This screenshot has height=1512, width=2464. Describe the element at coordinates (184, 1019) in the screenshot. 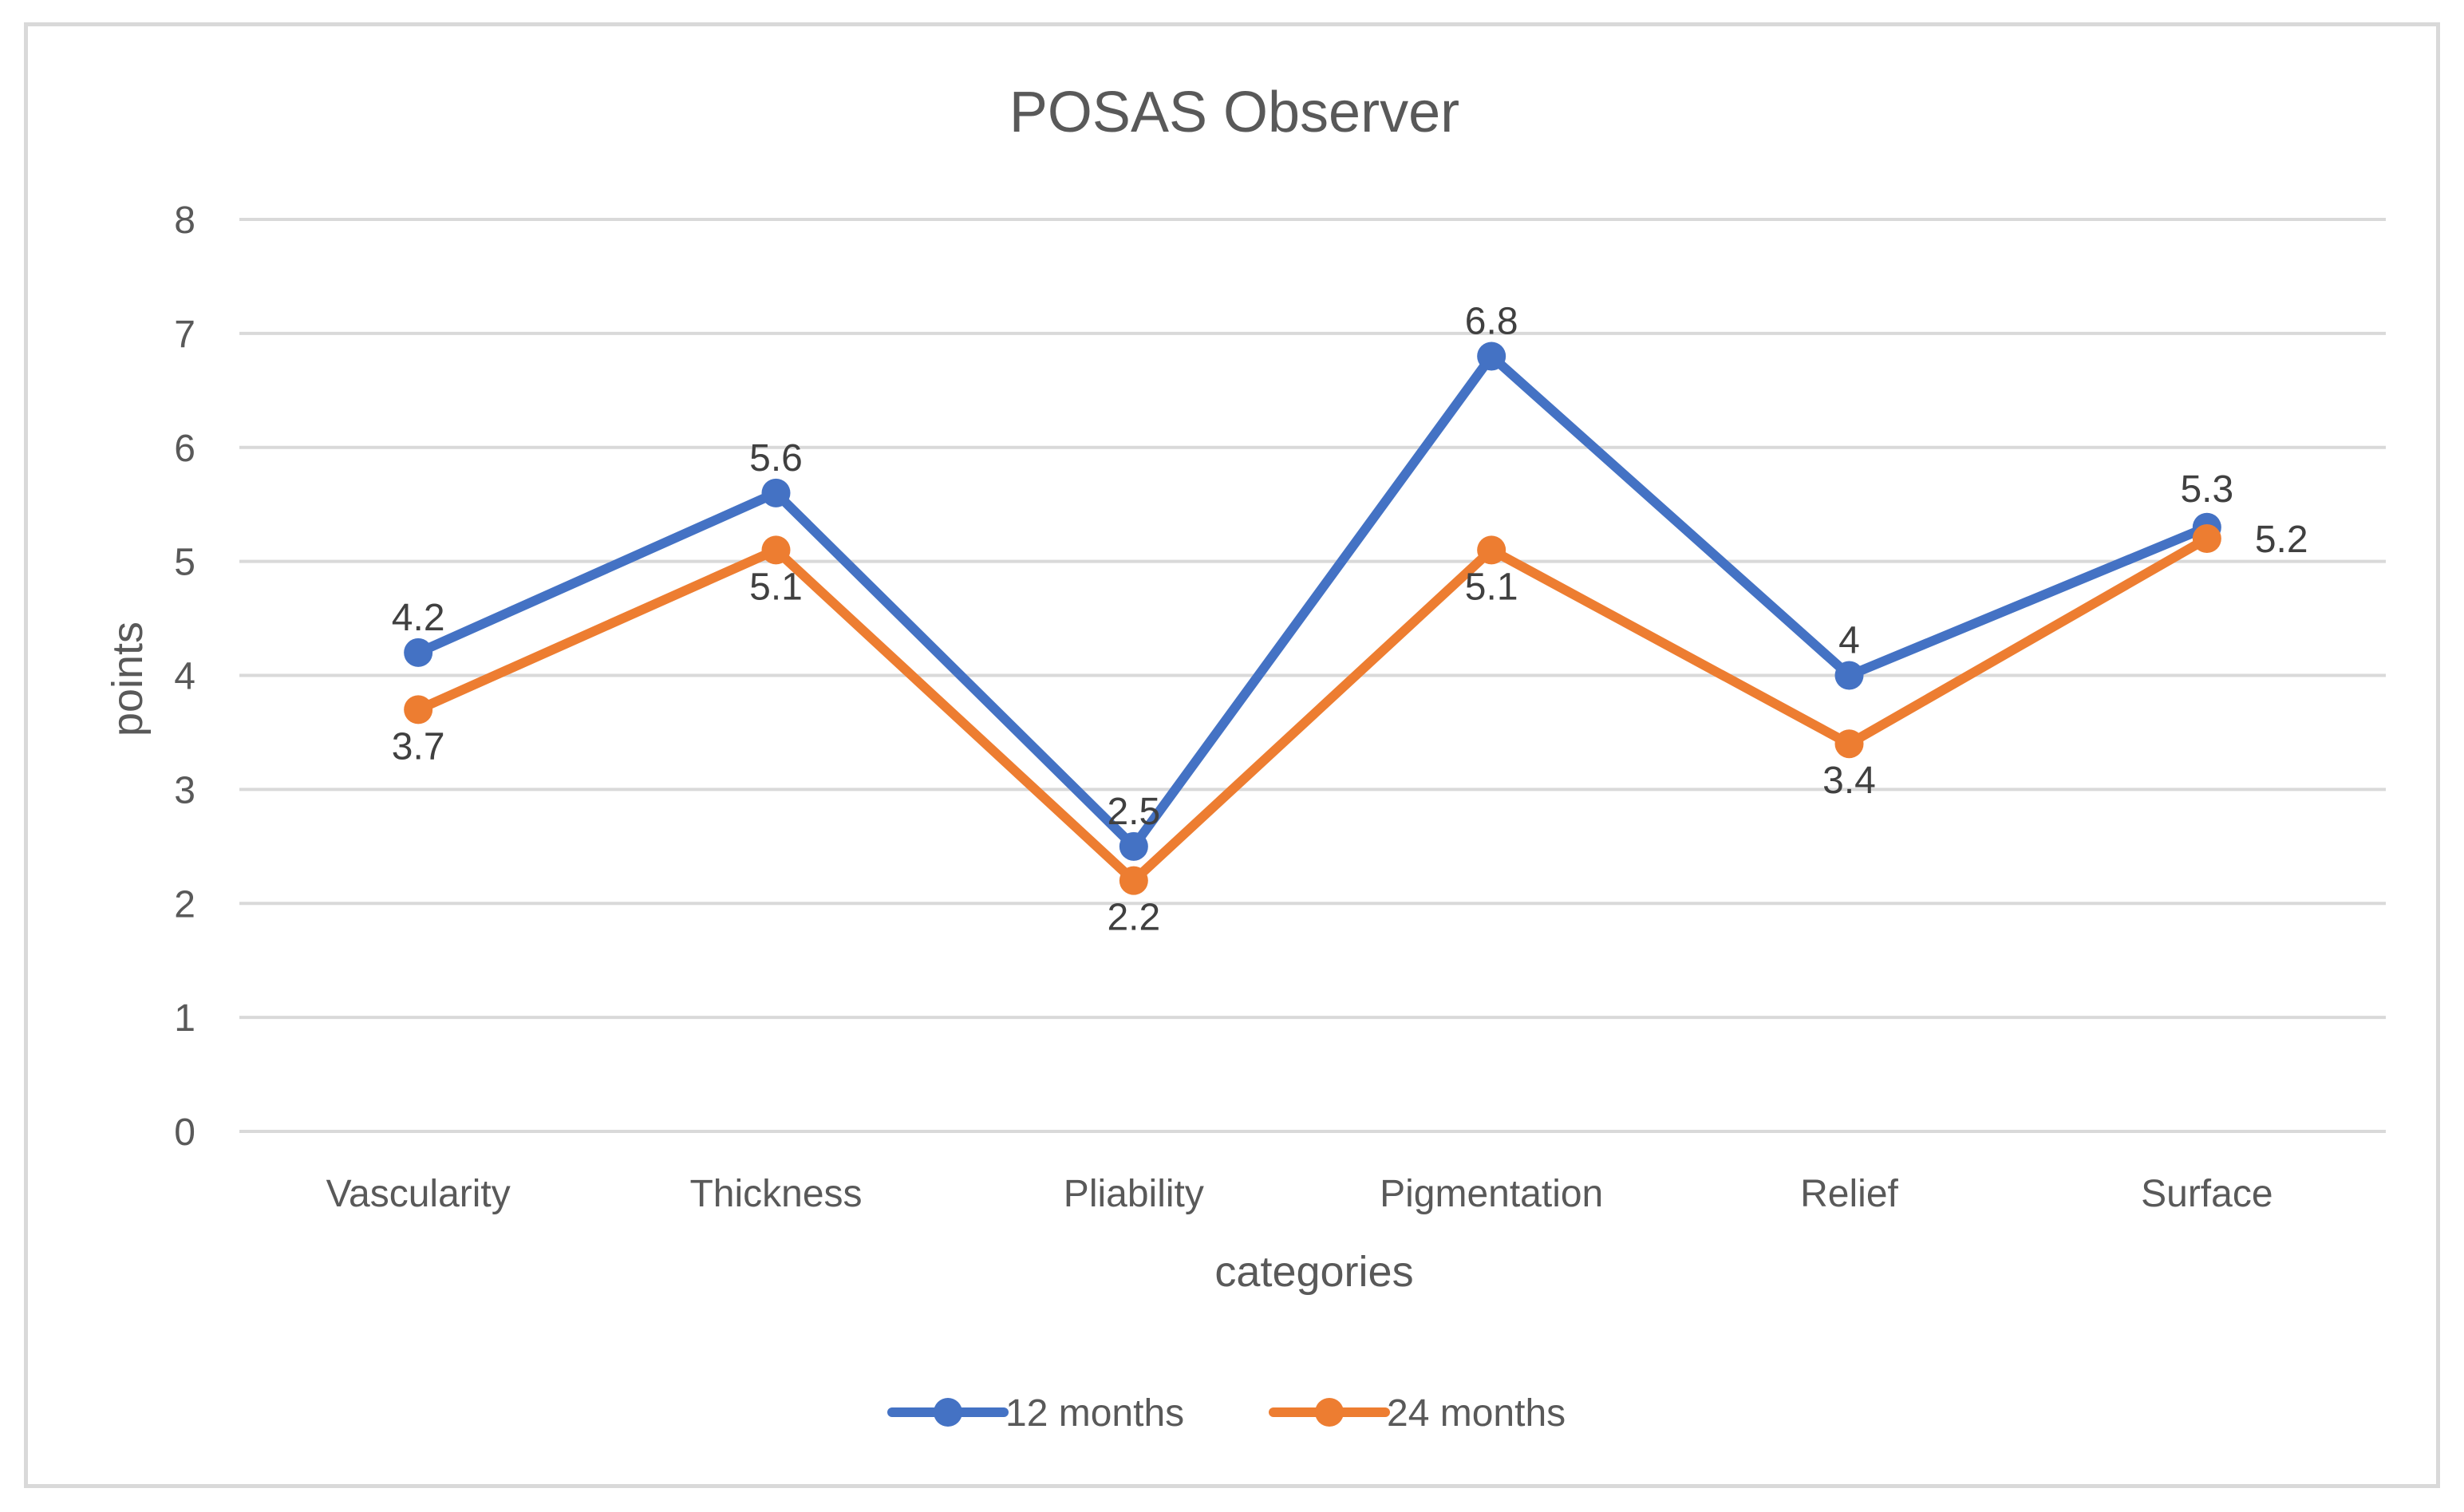

I see `y-tick-label: 1` at that location.